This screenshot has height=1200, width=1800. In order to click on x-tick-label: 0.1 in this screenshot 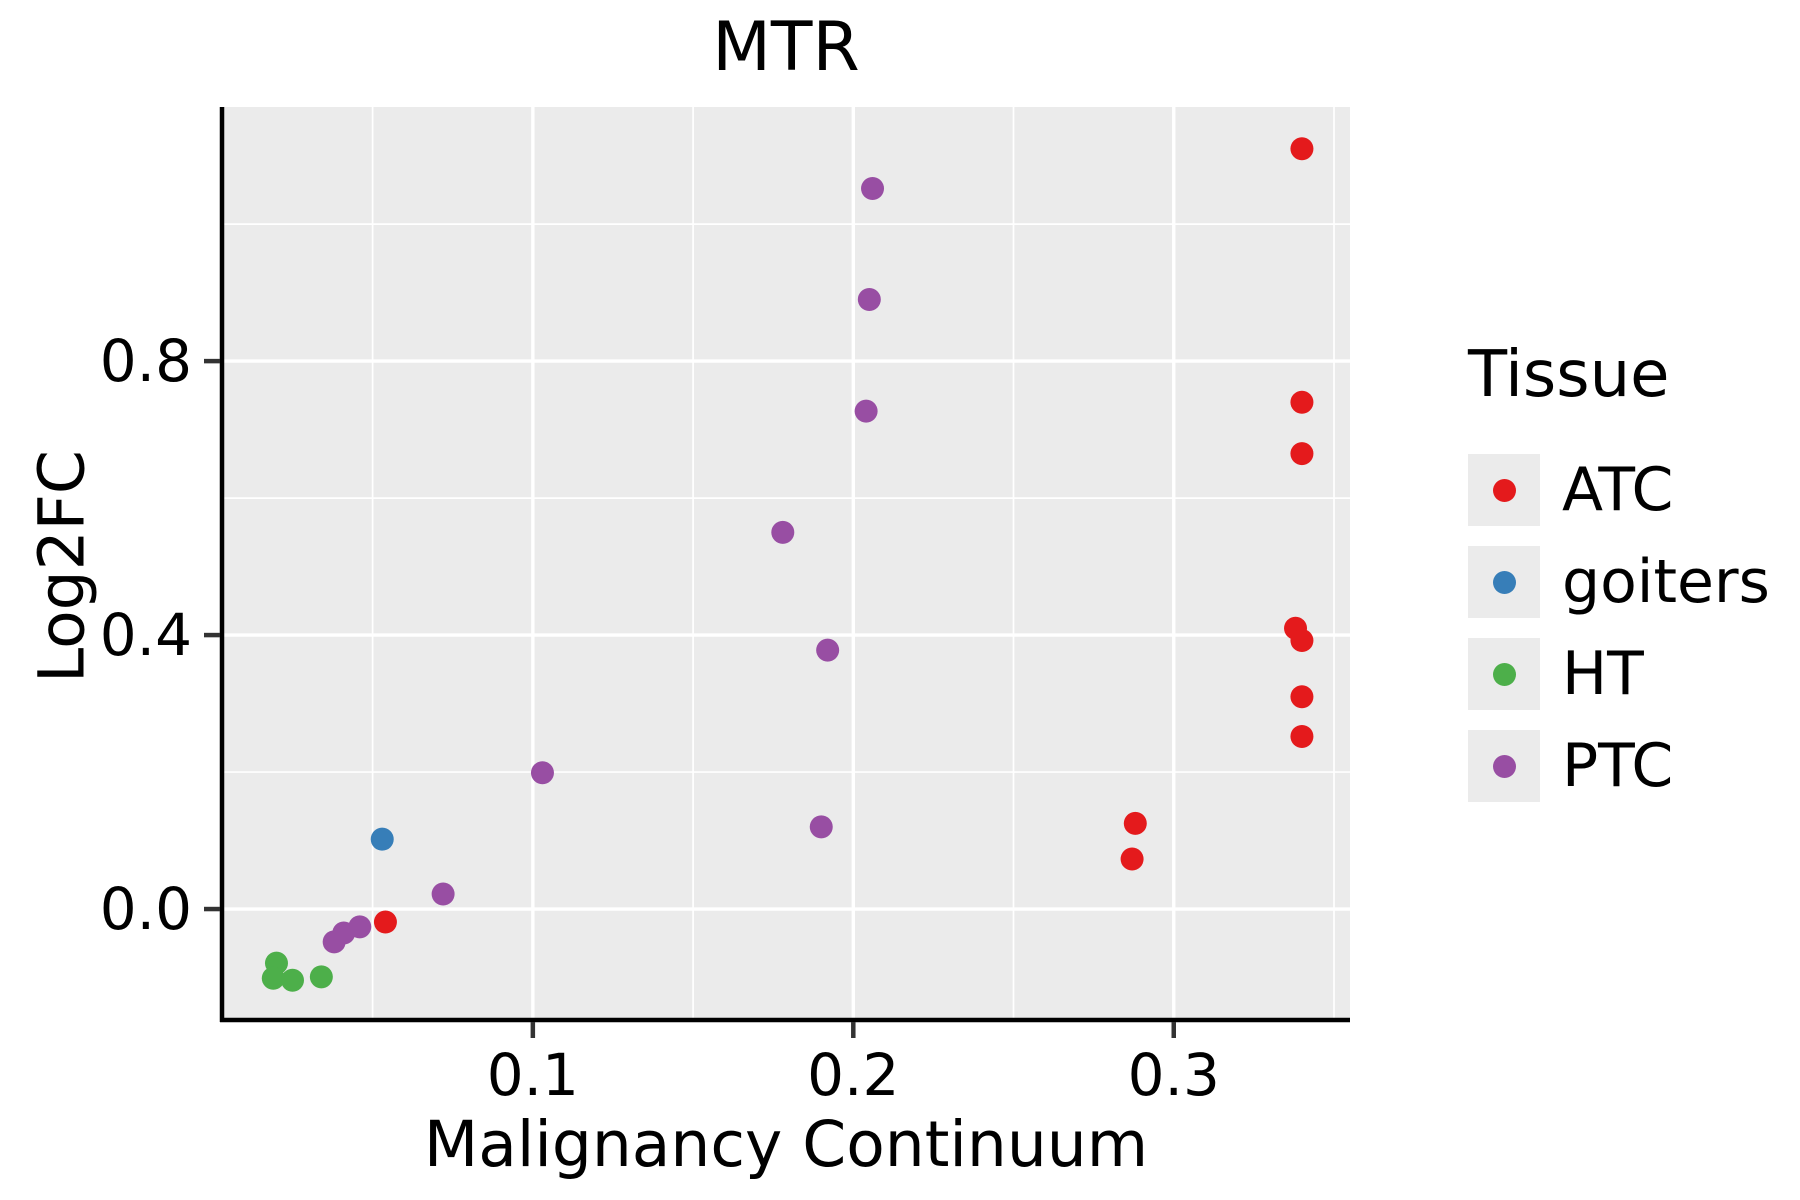, I will do `click(533, 1075)`.